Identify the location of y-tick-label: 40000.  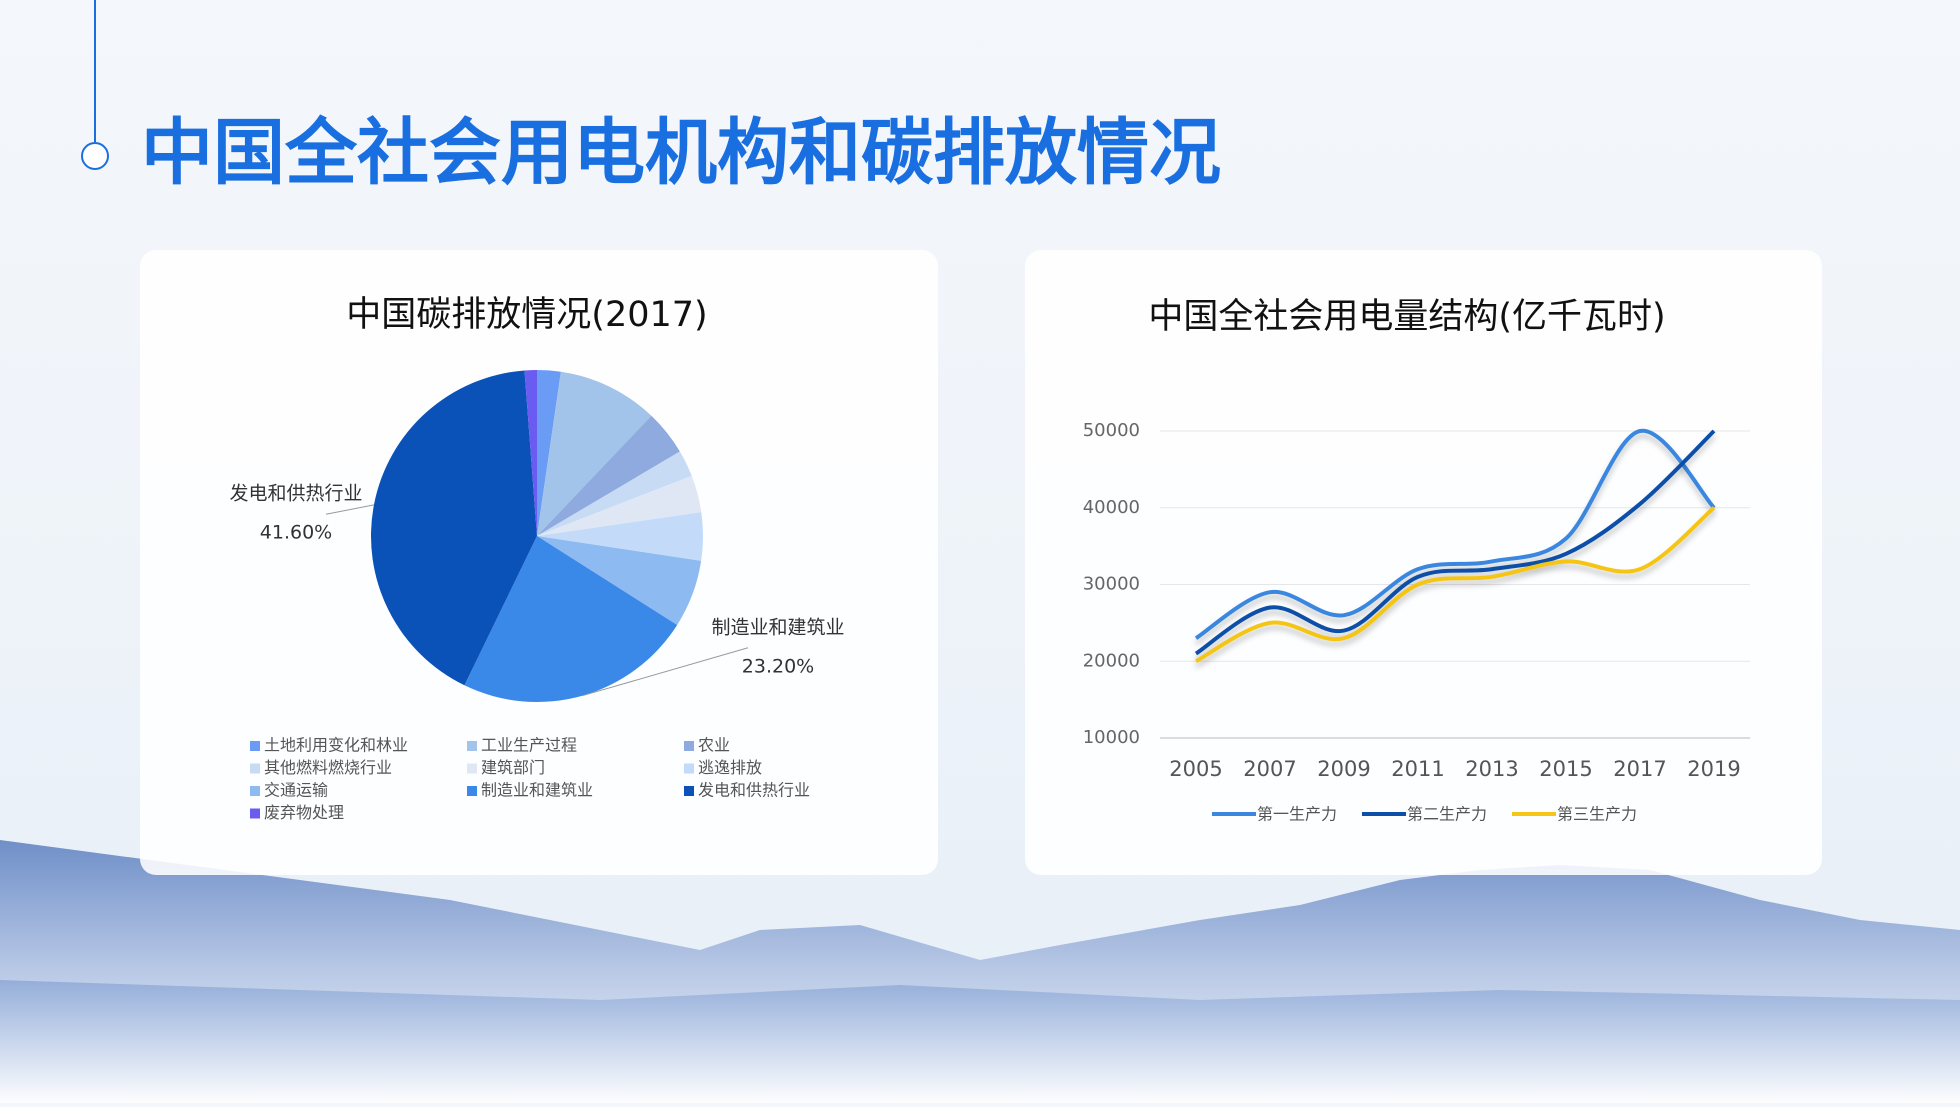
(1111, 507).